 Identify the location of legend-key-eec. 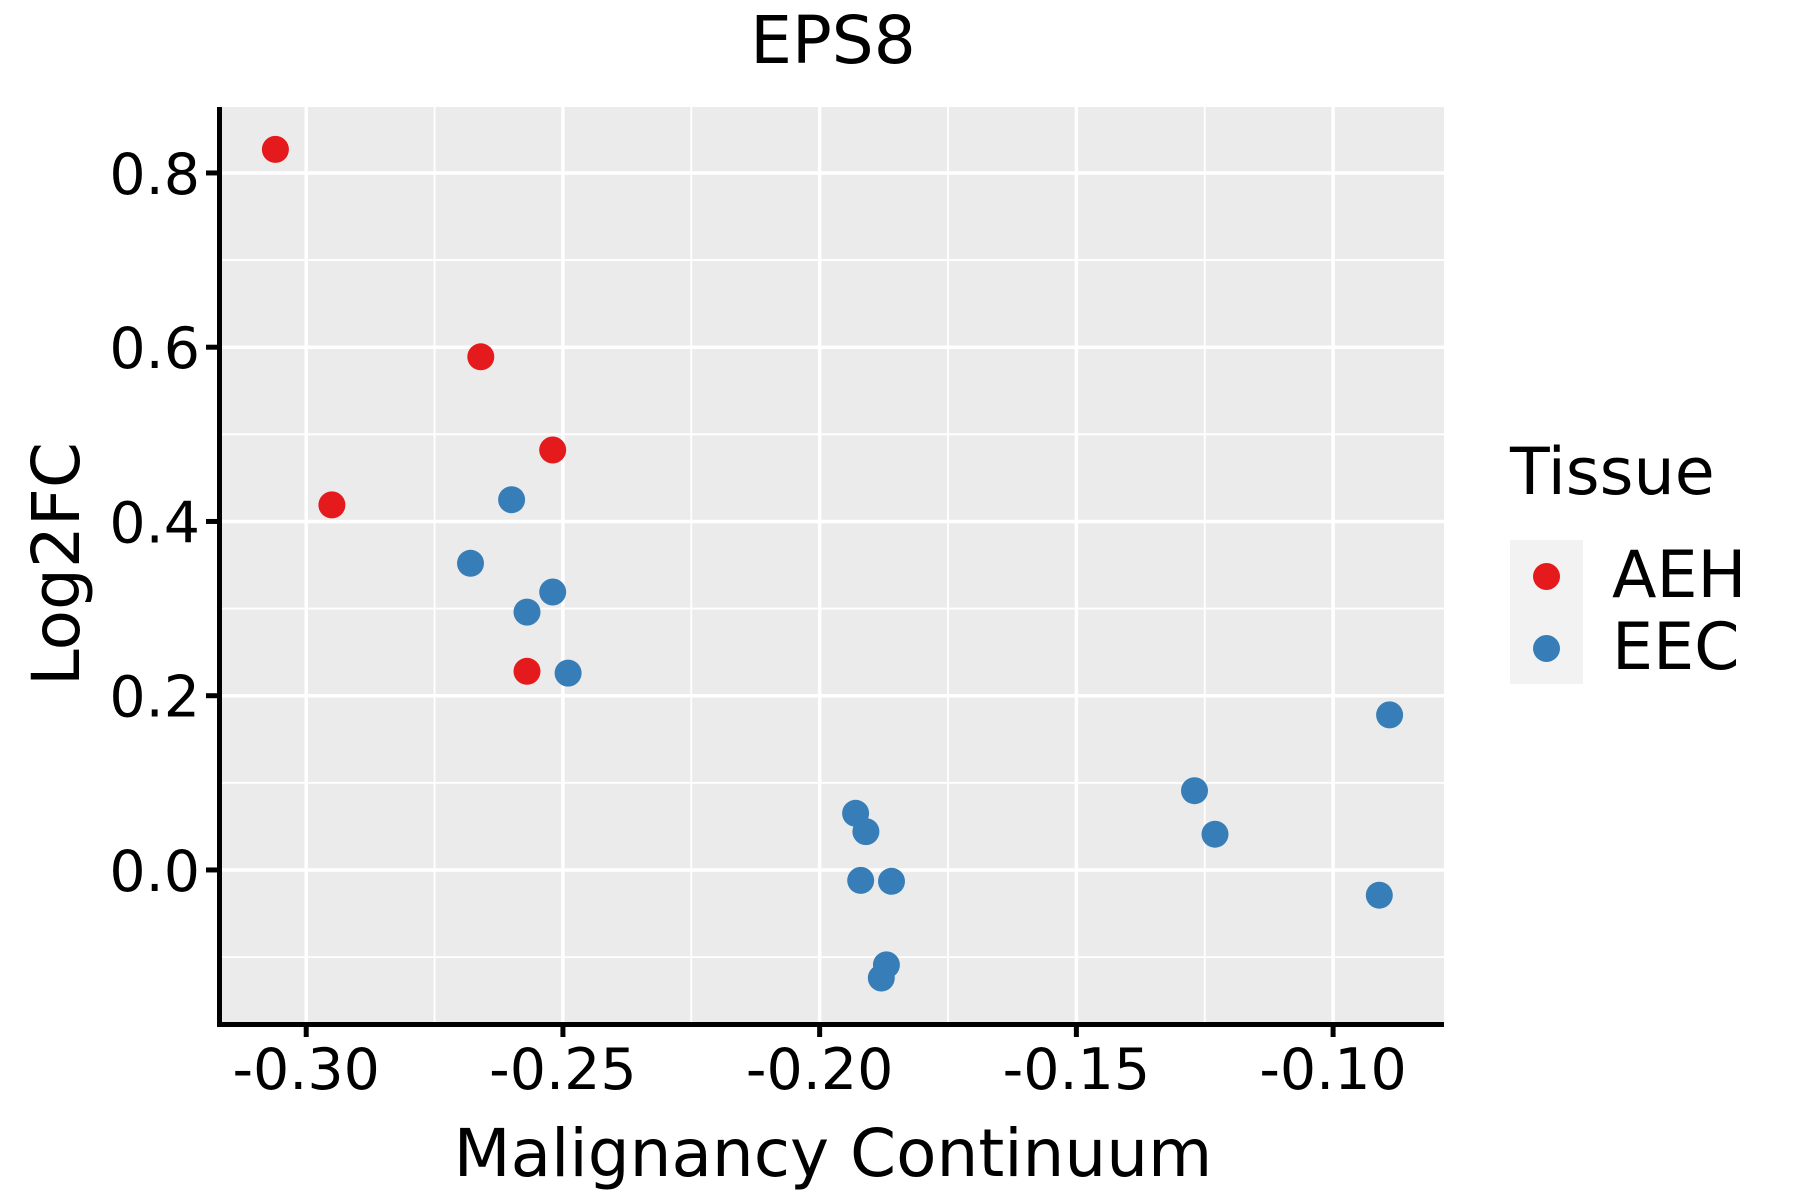
(1546, 648).